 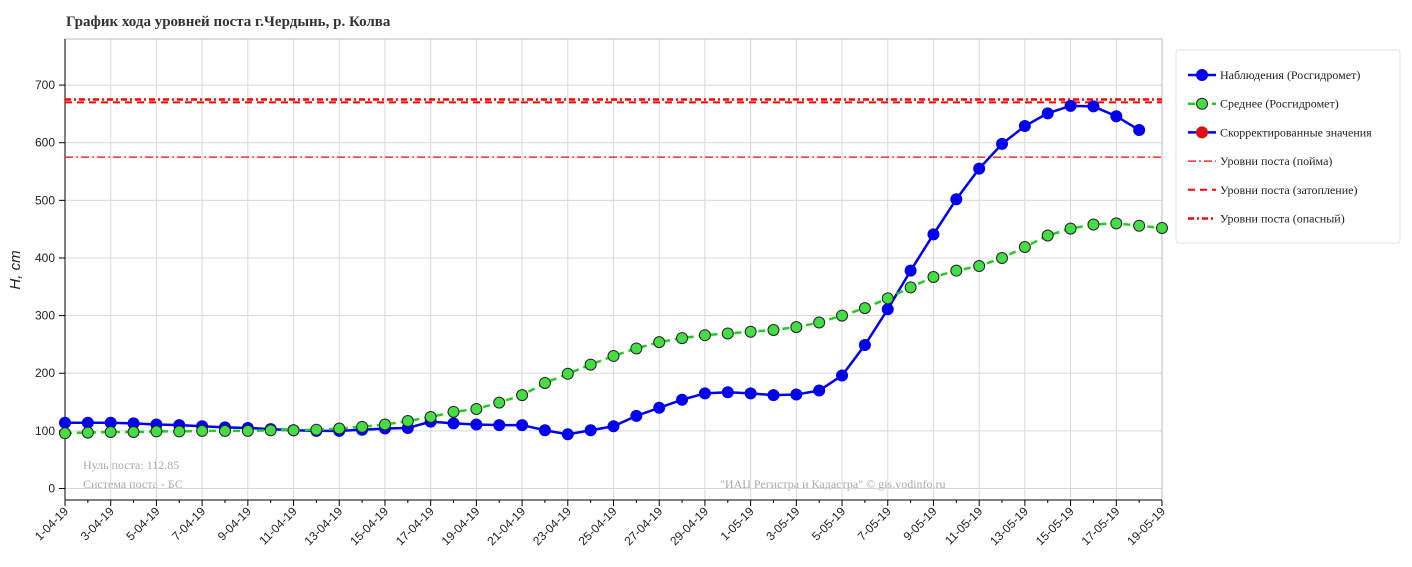 I want to click on x-tick-label: 21-04-19, so click(x=506, y=526).